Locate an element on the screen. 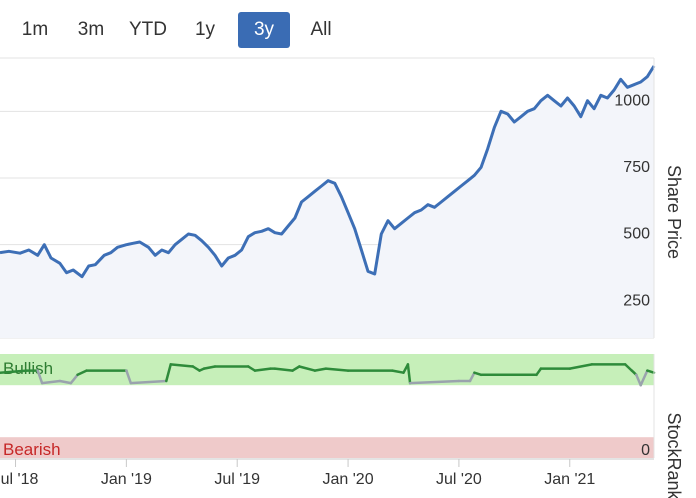  price-y-ticks: 250 500 750 1000 is located at coordinates (632, 200).